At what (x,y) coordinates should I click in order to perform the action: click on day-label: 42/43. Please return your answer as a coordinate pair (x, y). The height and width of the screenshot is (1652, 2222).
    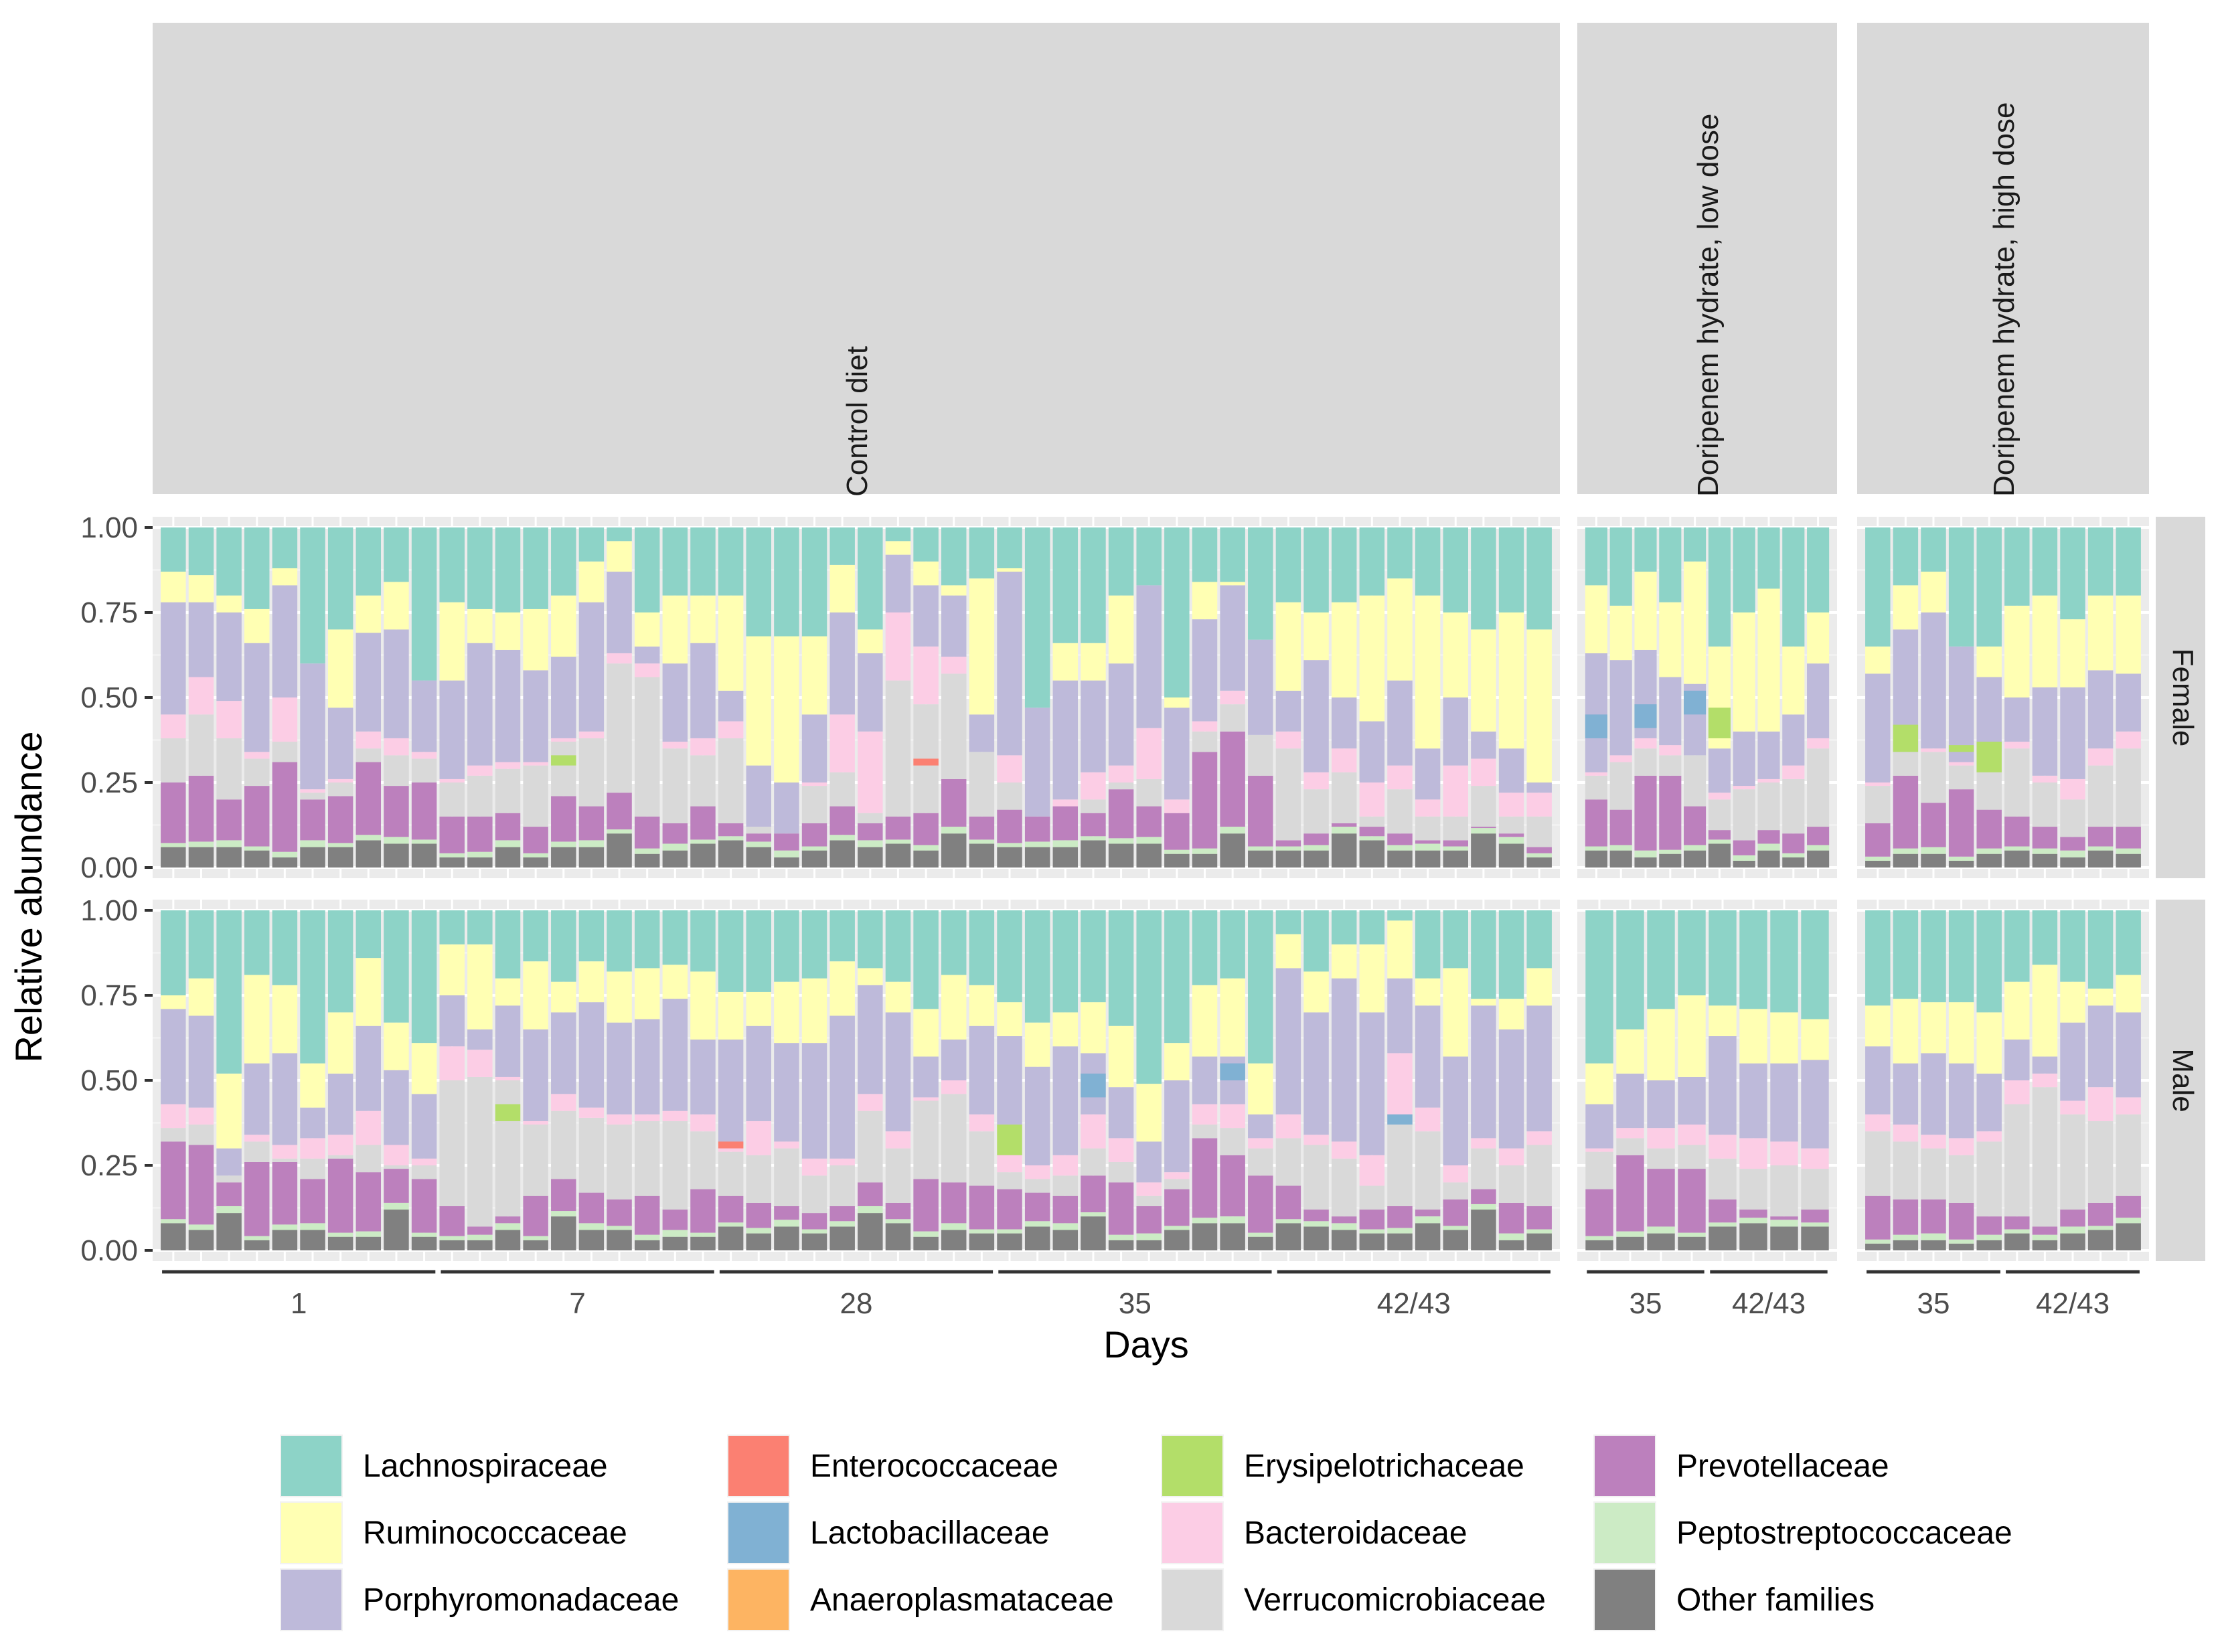
    Looking at the image, I should click on (1769, 1303).